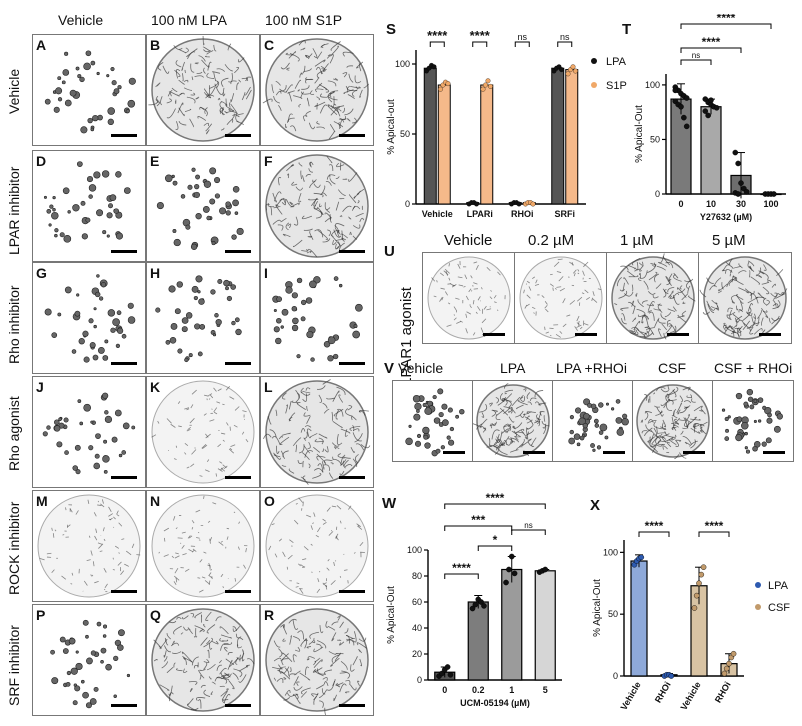  What do you see at coordinates (317, 546) in the screenshot?
I see `micrograph` at bounding box center [317, 546].